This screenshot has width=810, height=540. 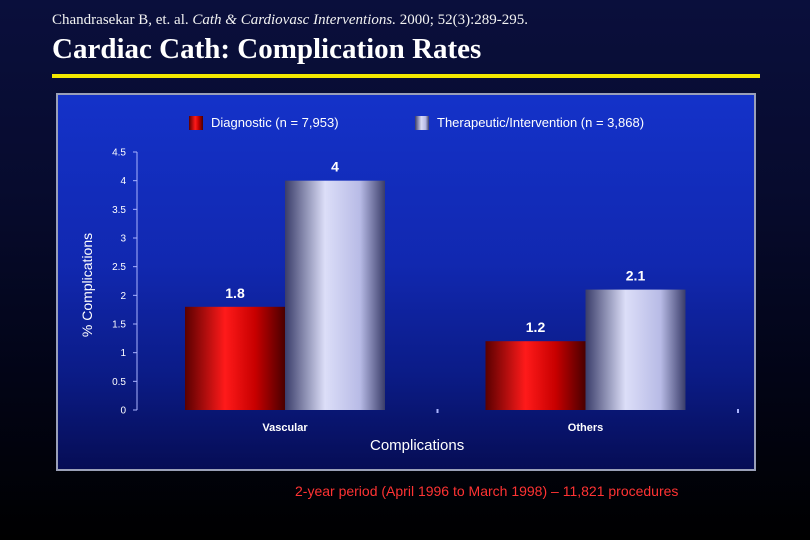 I want to click on bar-diagnostic-others, so click(x=535, y=375).